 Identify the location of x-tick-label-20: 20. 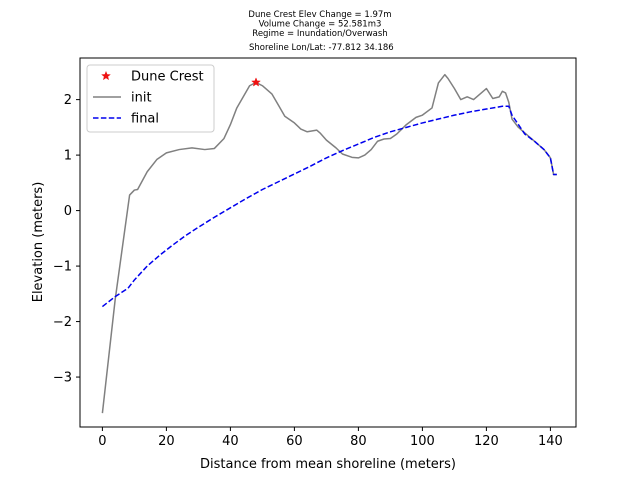
(166, 441).